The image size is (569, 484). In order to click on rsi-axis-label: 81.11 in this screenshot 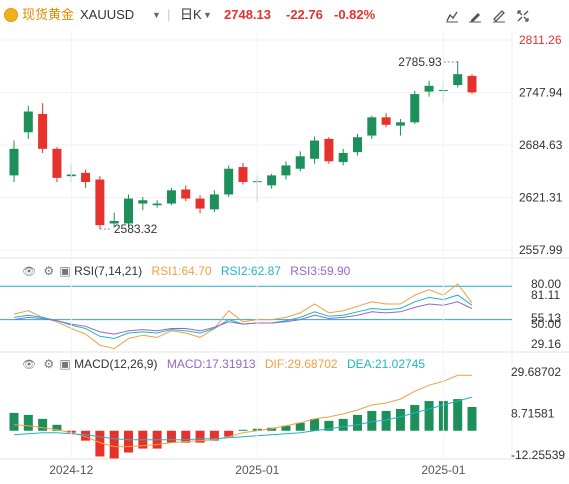, I will do `click(545, 295)`.